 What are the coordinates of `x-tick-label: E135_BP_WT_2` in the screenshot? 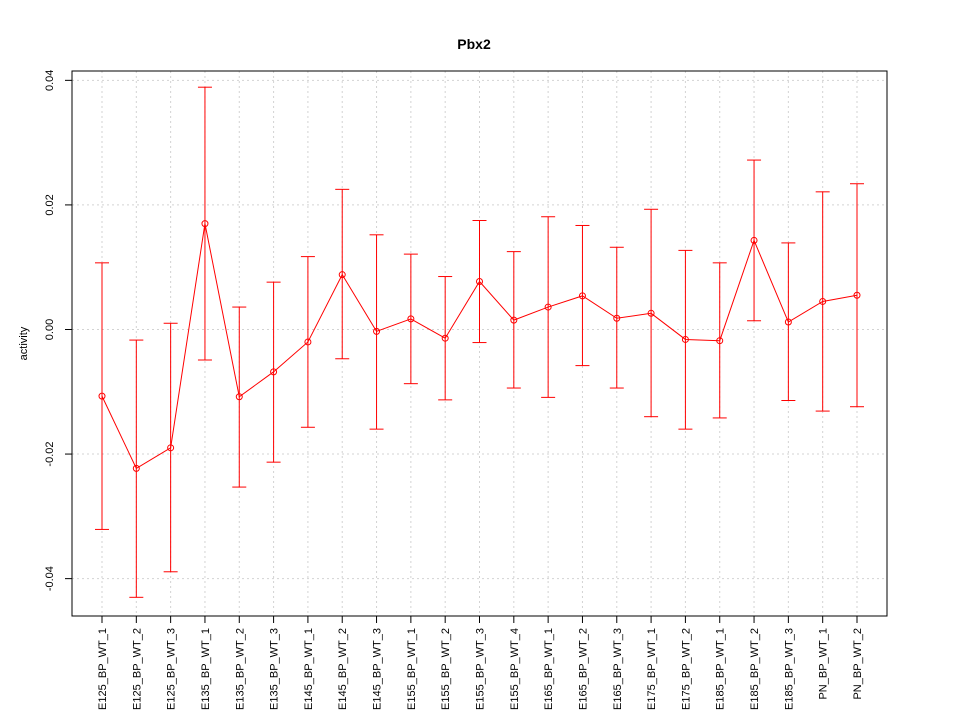 It's located at (240, 669).